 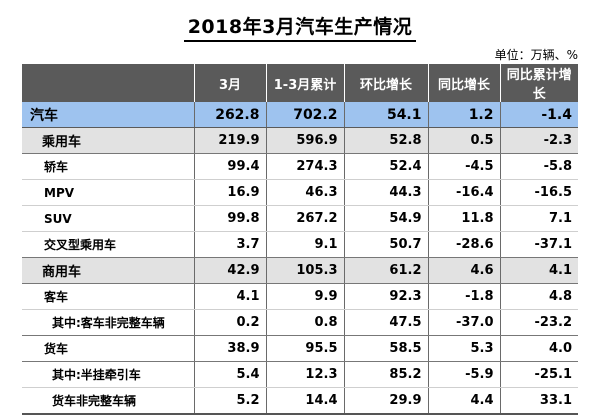 What do you see at coordinates (305, 374) in the screenshot?
I see `cell-value: 12.3` at bounding box center [305, 374].